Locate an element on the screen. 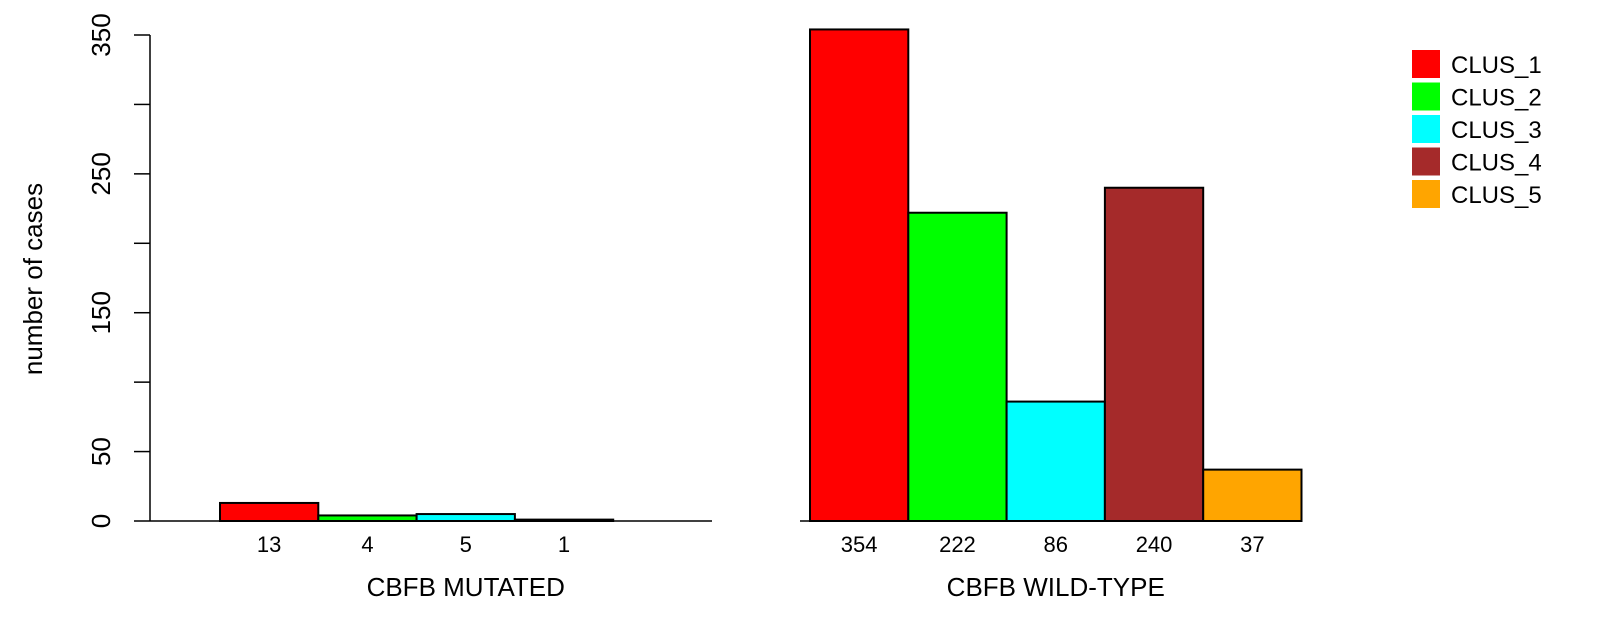 The height and width of the screenshot is (619, 1611). y-tick-label: 150 is located at coordinates (101, 312).